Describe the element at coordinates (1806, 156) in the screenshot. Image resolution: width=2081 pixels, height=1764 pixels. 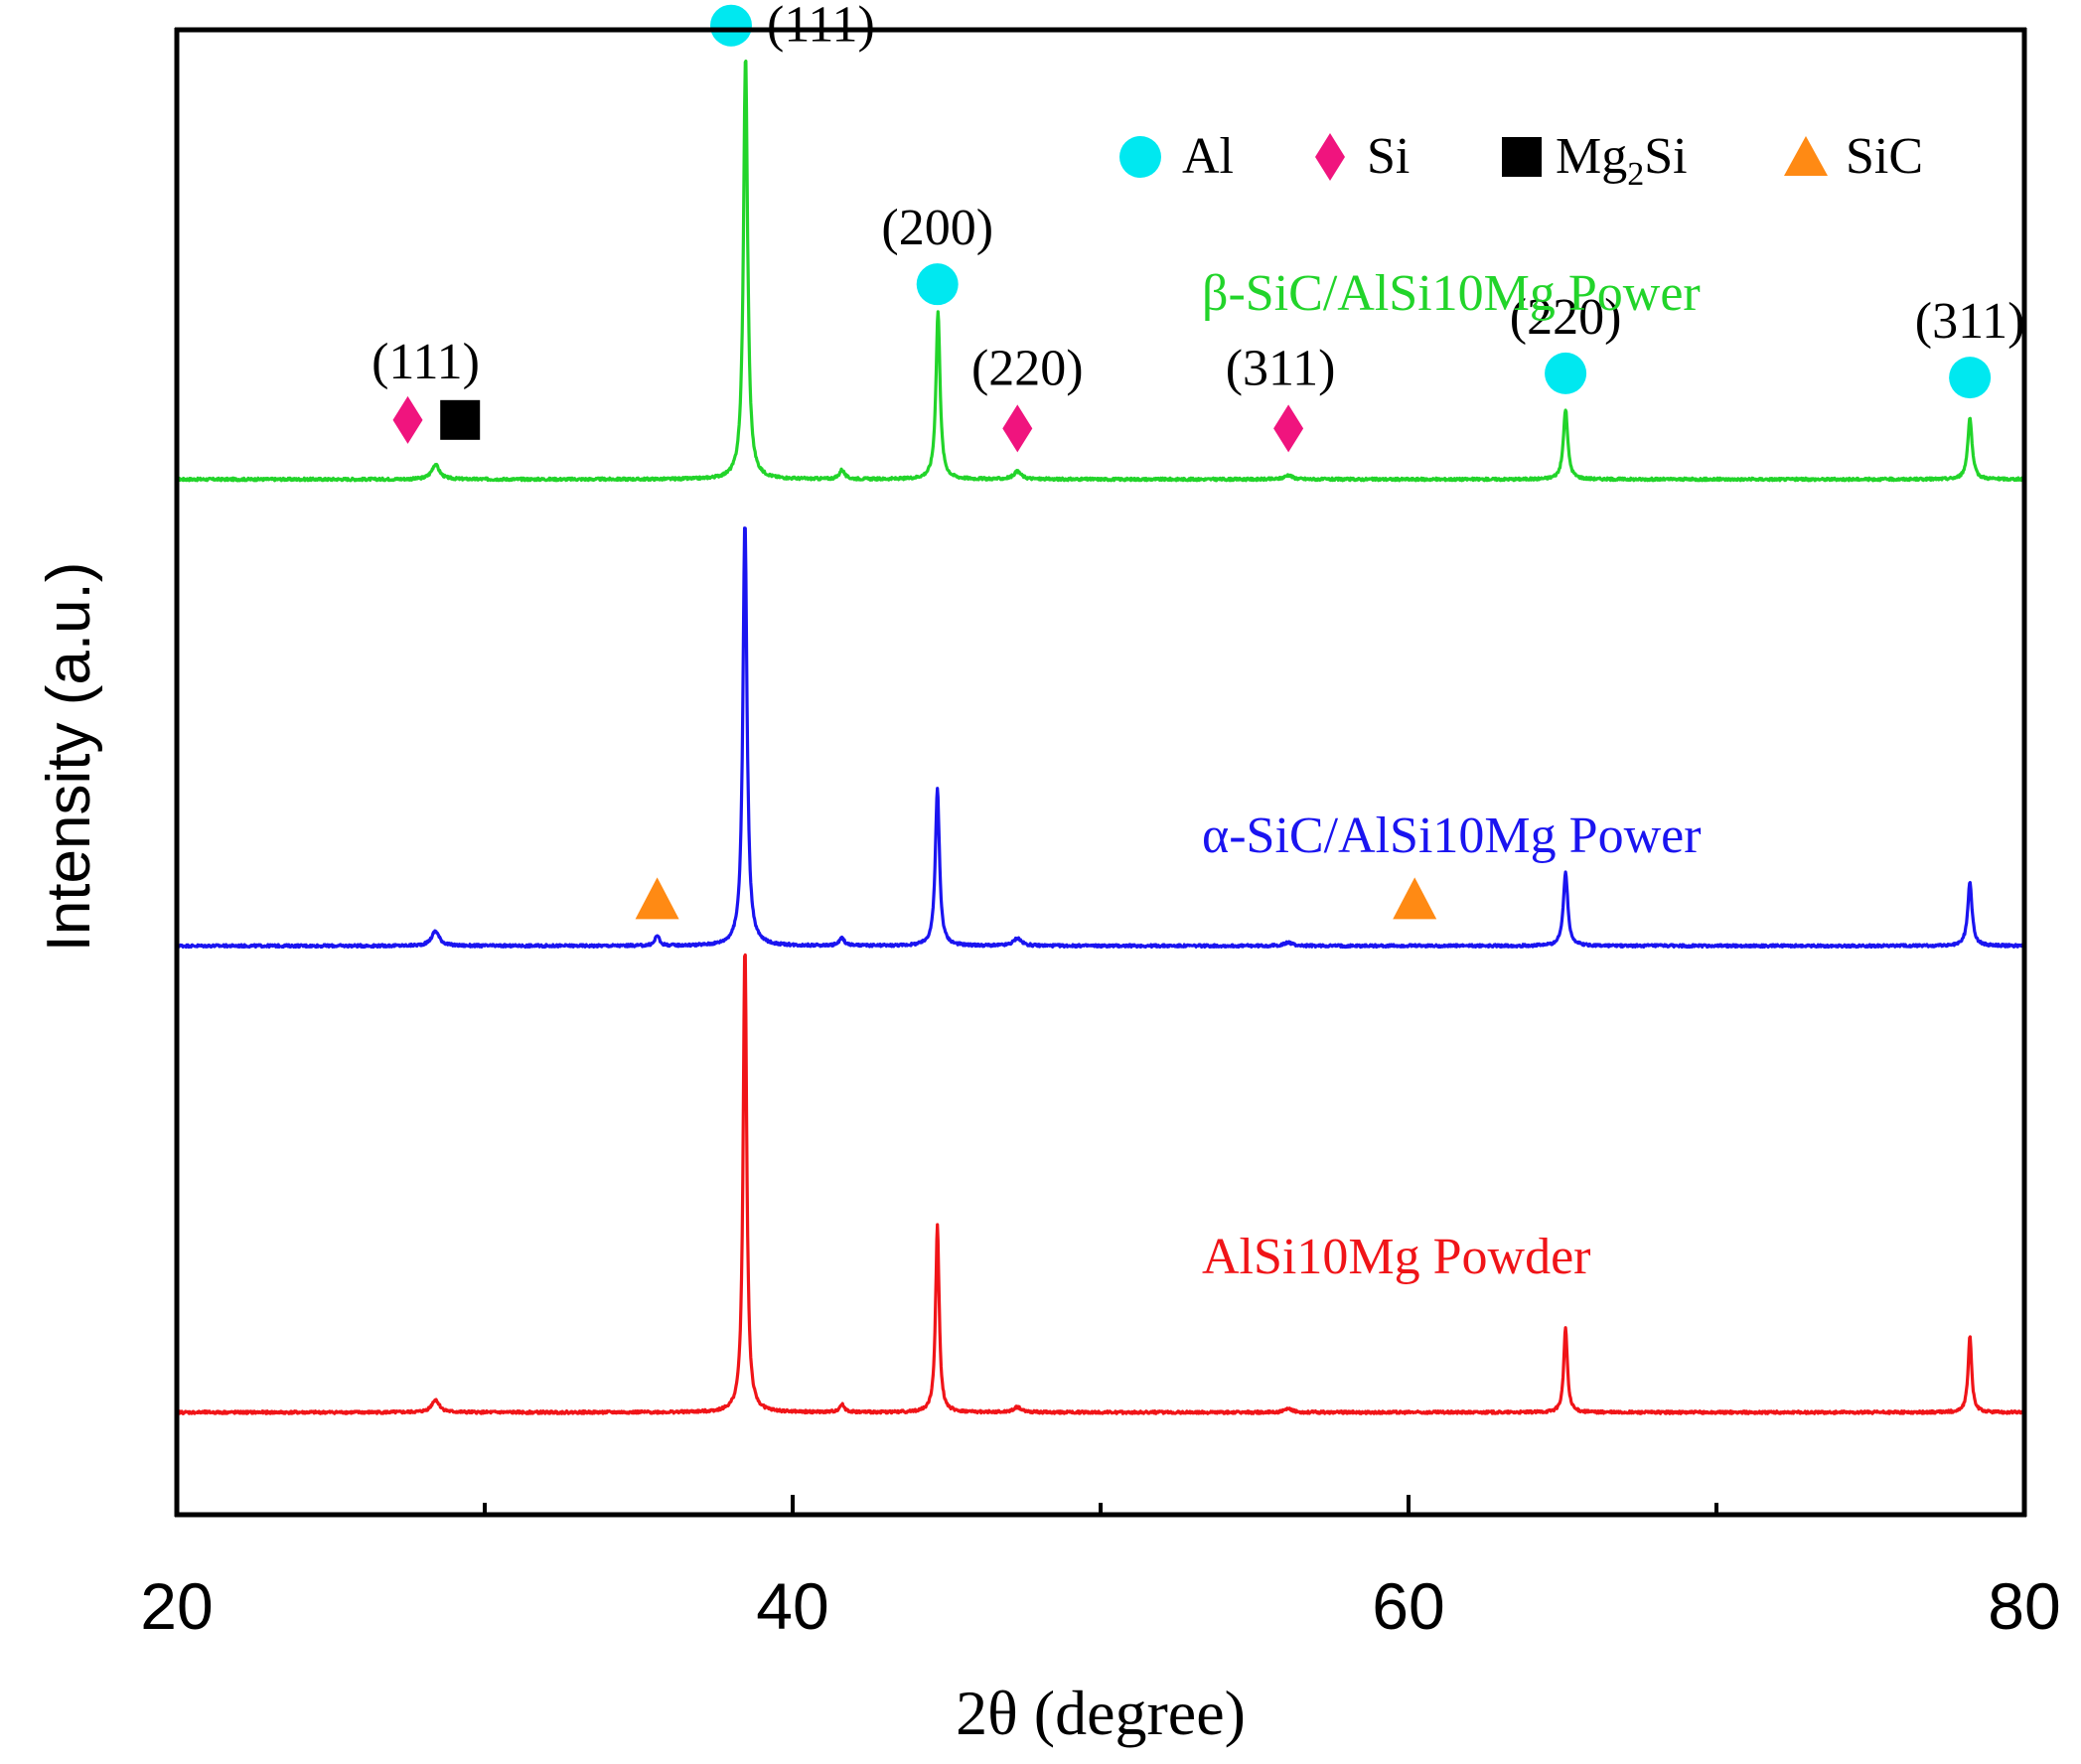
I see `legend-sic-triangle-icon` at that location.